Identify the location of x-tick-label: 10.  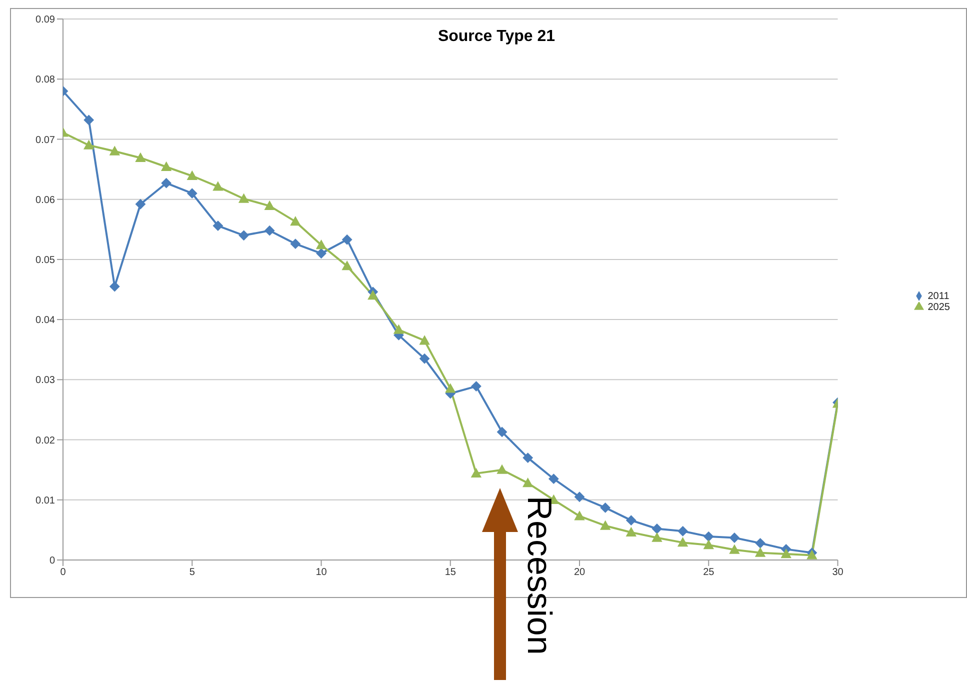
(322, 572).